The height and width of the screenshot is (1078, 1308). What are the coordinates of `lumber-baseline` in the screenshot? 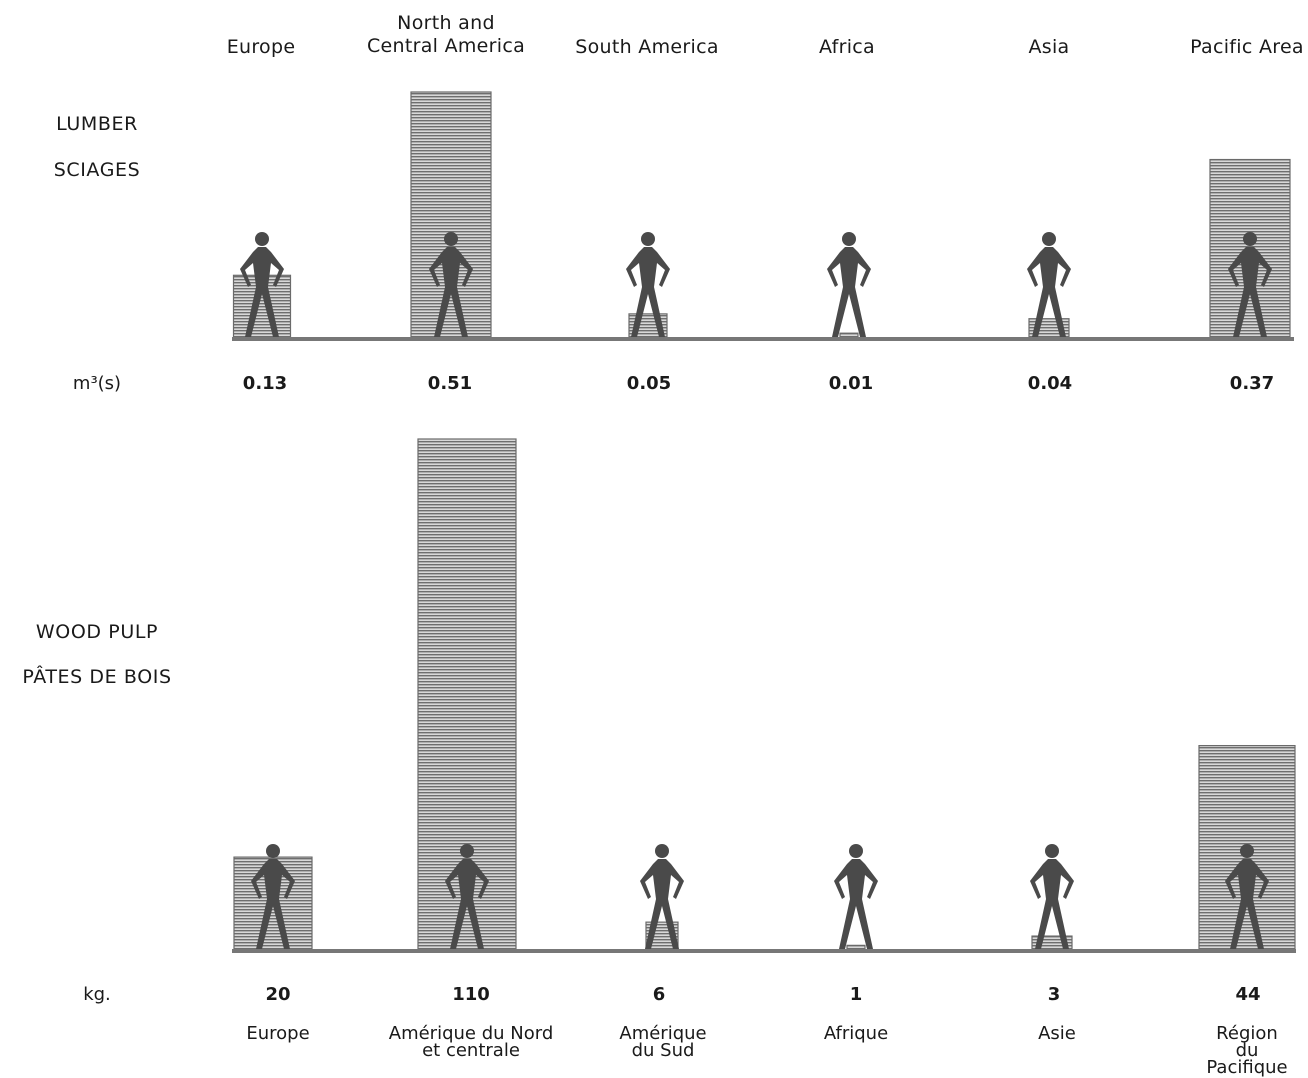 It's located at (763, 339).